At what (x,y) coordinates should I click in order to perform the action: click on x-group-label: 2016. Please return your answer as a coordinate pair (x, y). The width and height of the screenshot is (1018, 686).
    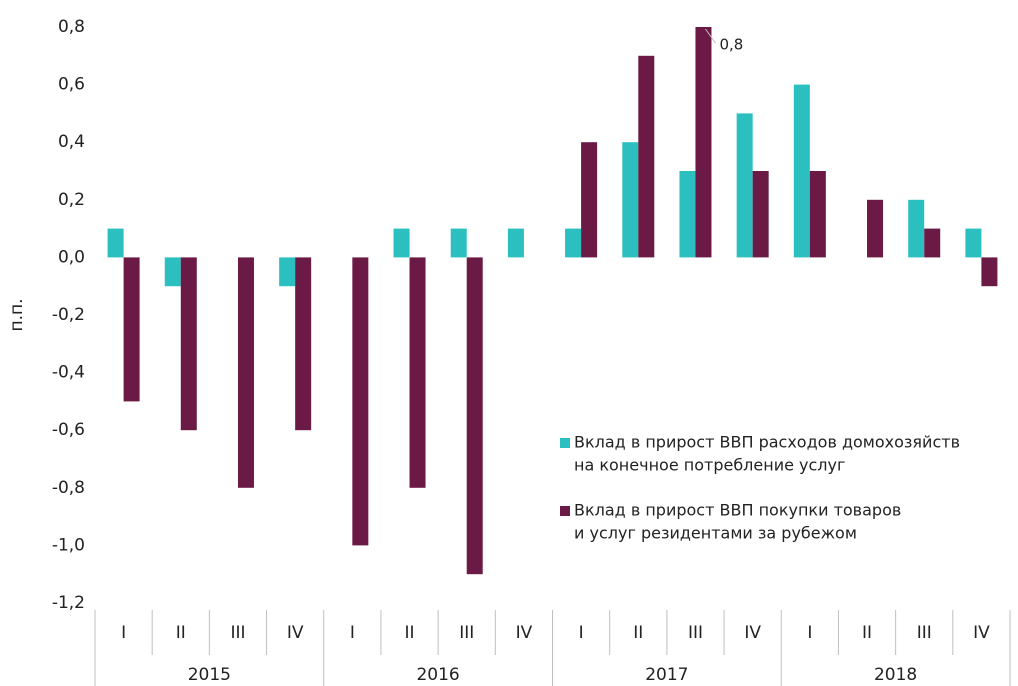
    Looking at the image, I should click on (437, 675).